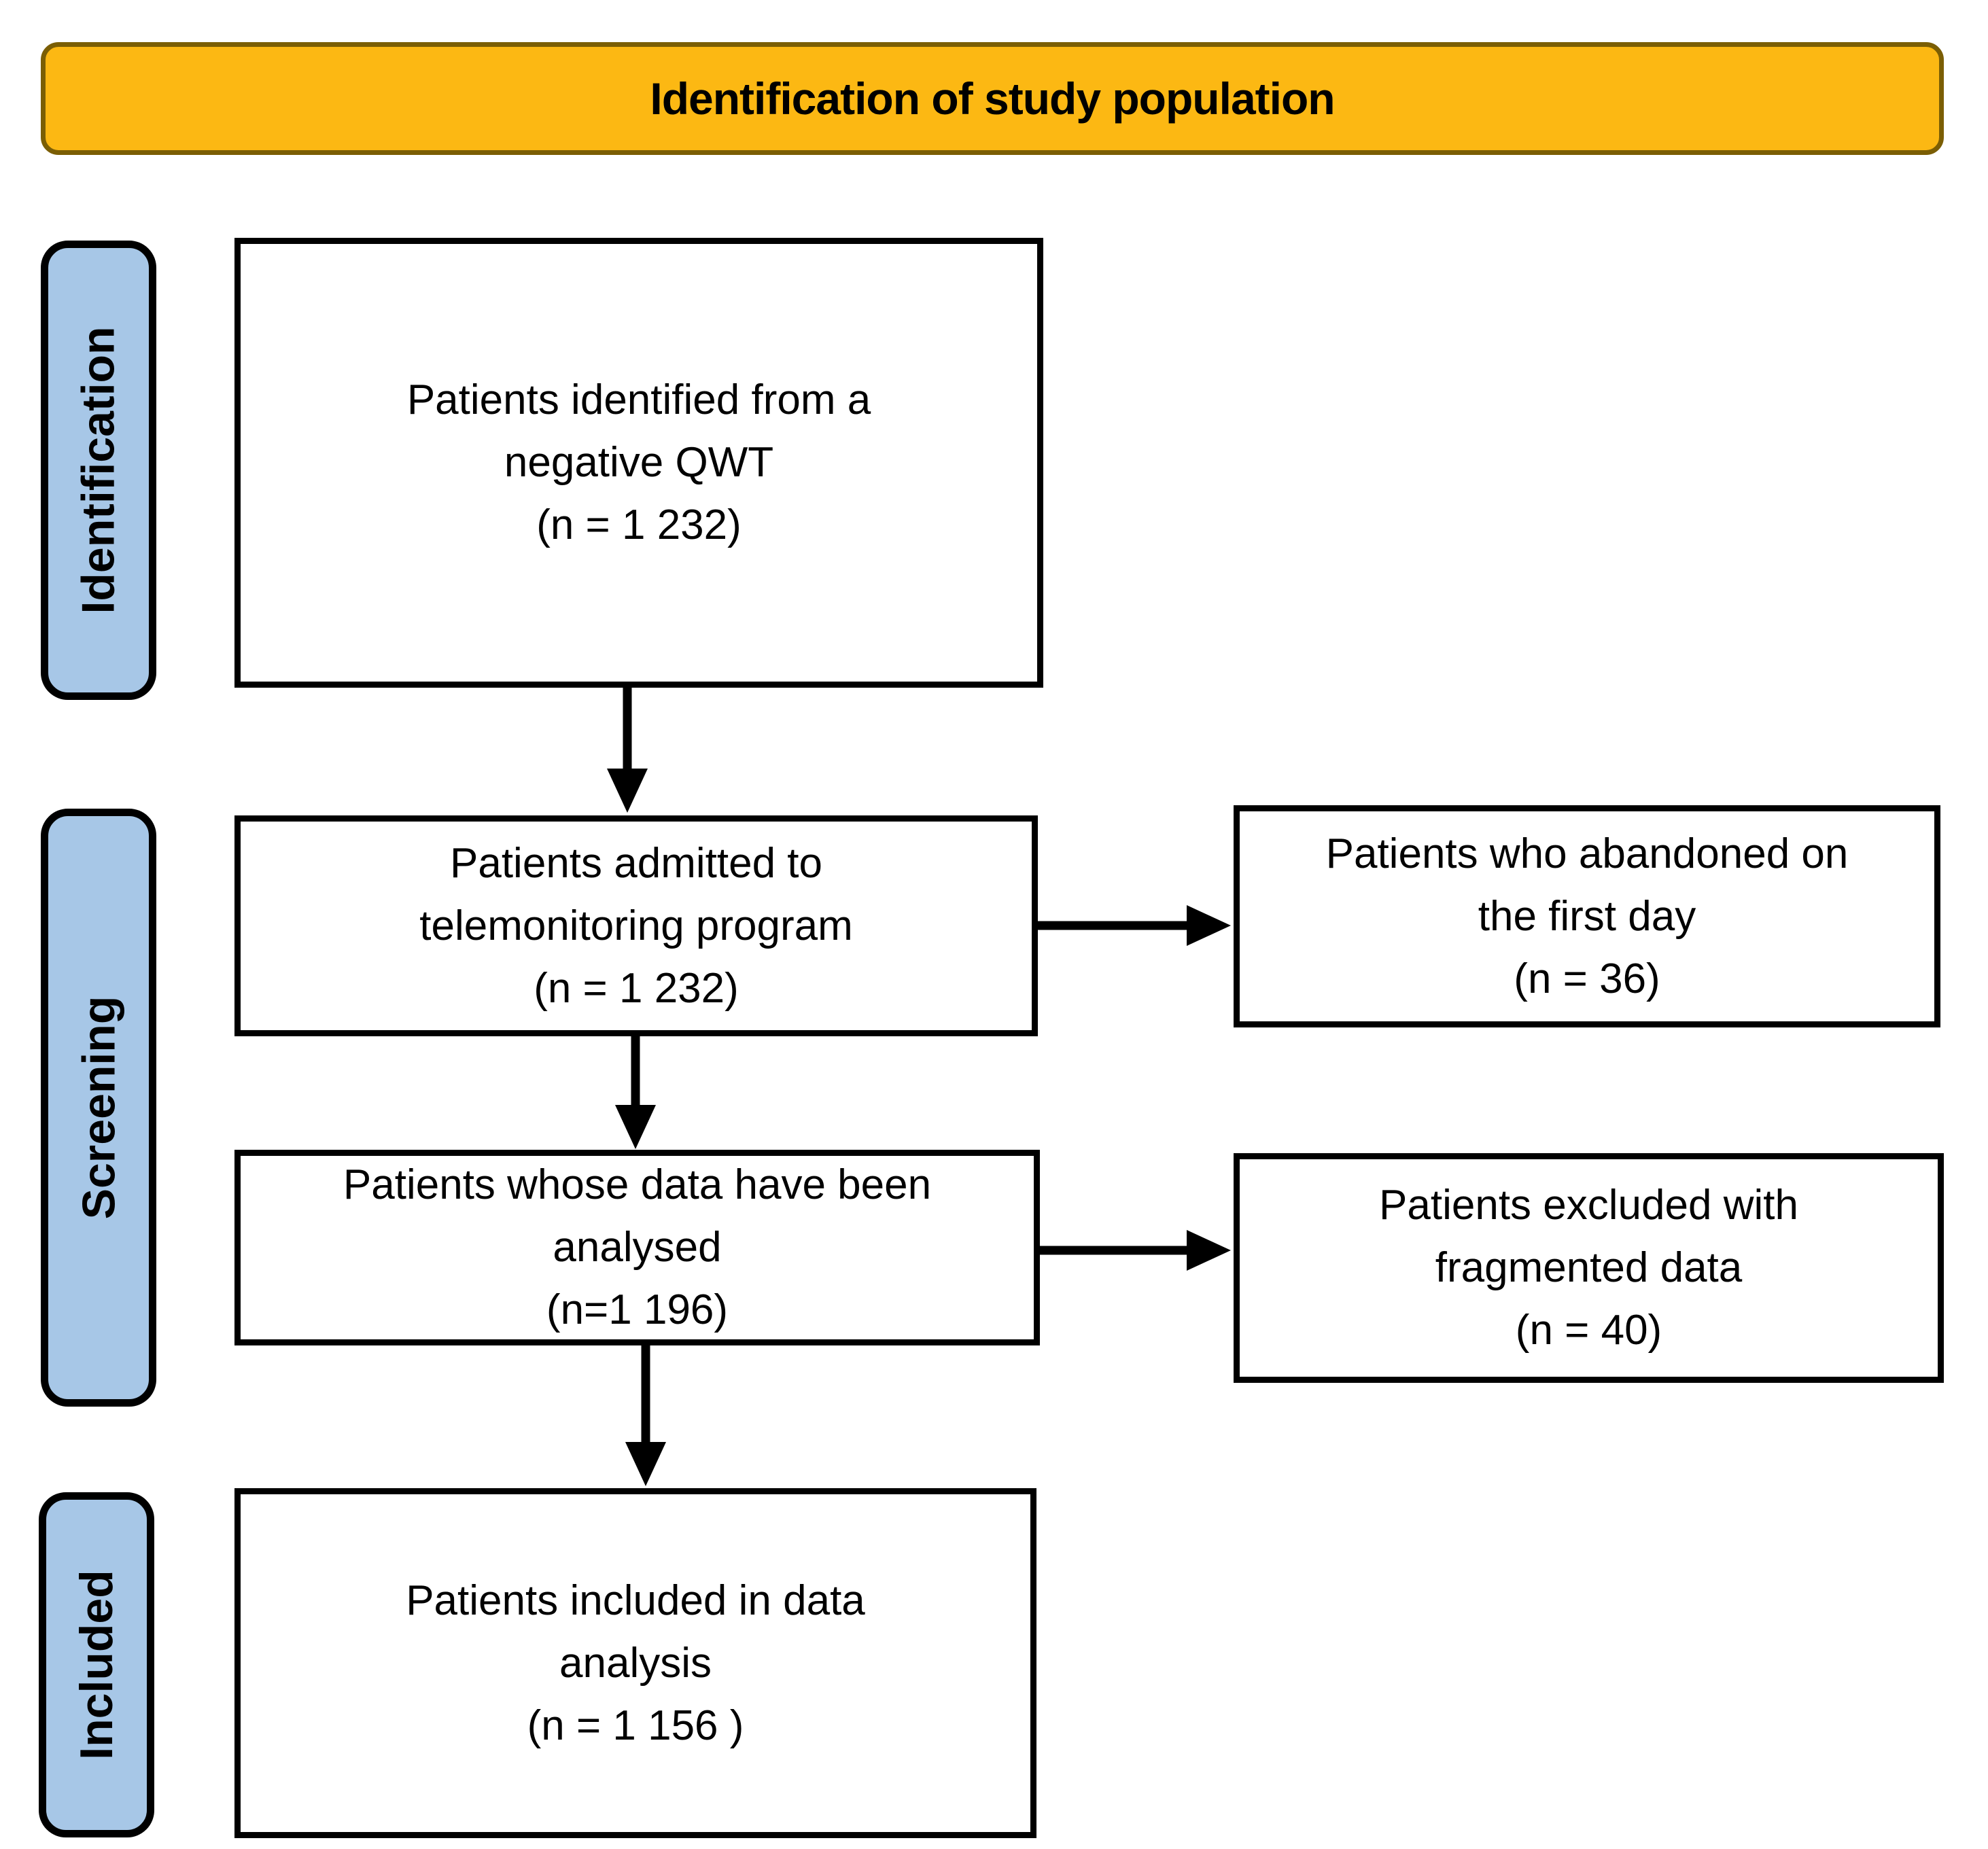 The width and height of the screenshot is (1988, 1849). I want to click on arrow-identified-to-admitted, so click(627, 749).